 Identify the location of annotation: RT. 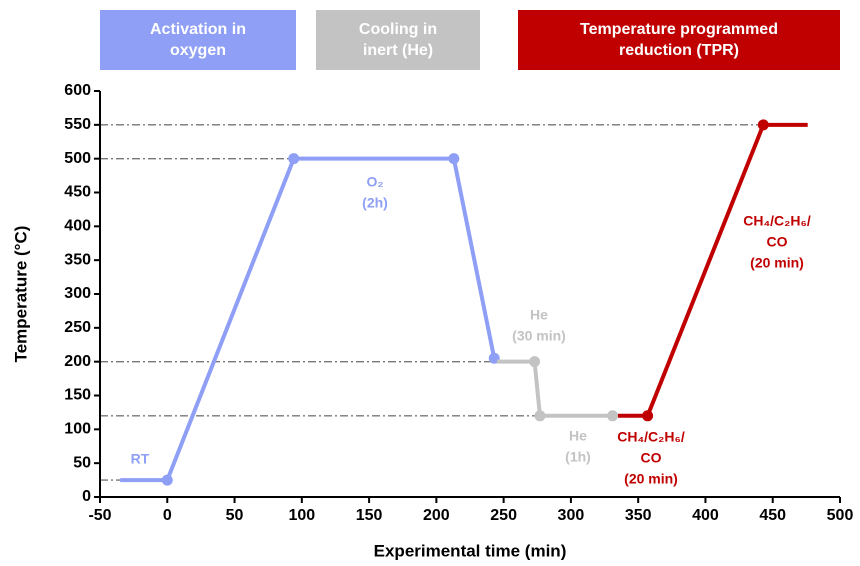
(140, 459).